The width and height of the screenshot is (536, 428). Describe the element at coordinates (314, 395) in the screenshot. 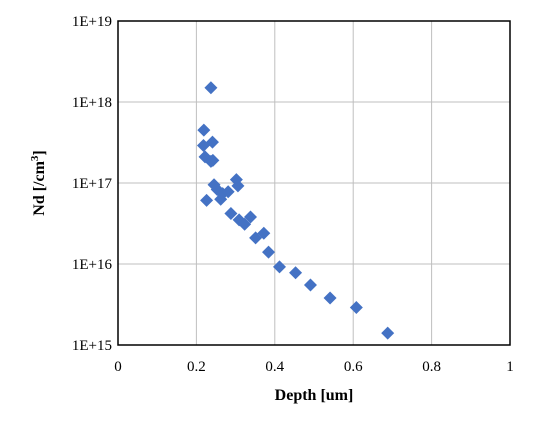

I see `x-axis-title: Depth [um]` at that location.